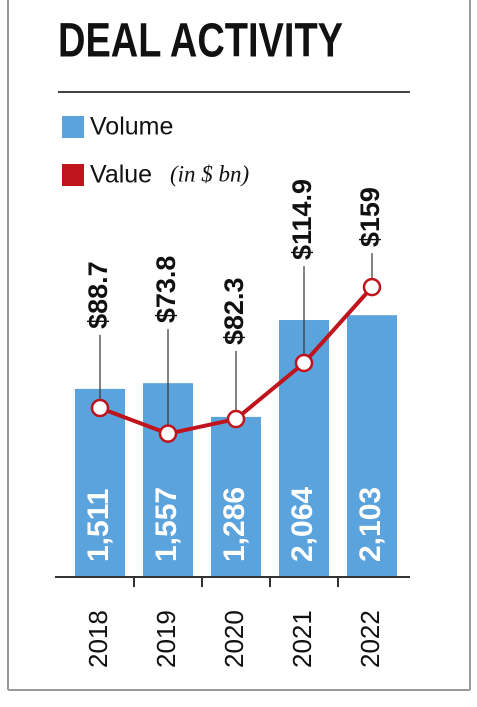 The image size is (477, 707). I want to click on line-value-label: $88.7, so click(98, 295).